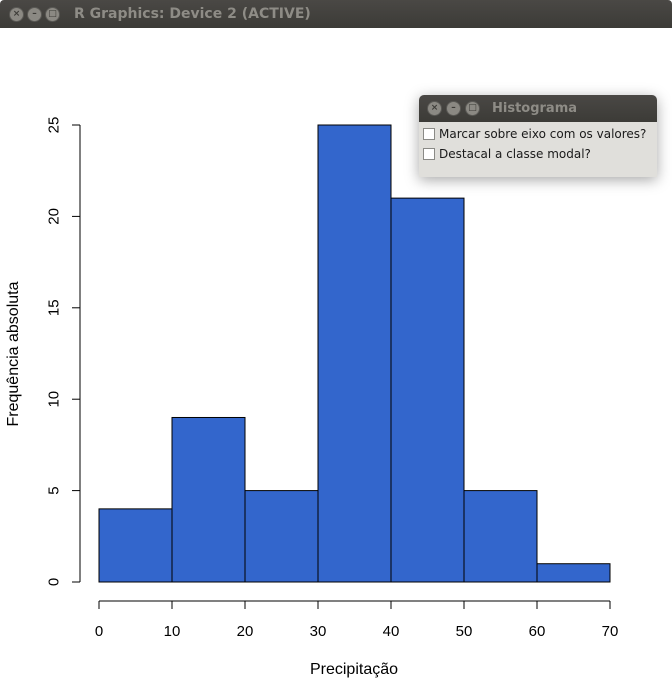 The image size is (672, 700). I want to click on y-axis-label: Frequência absoluta, so click(13, 353).